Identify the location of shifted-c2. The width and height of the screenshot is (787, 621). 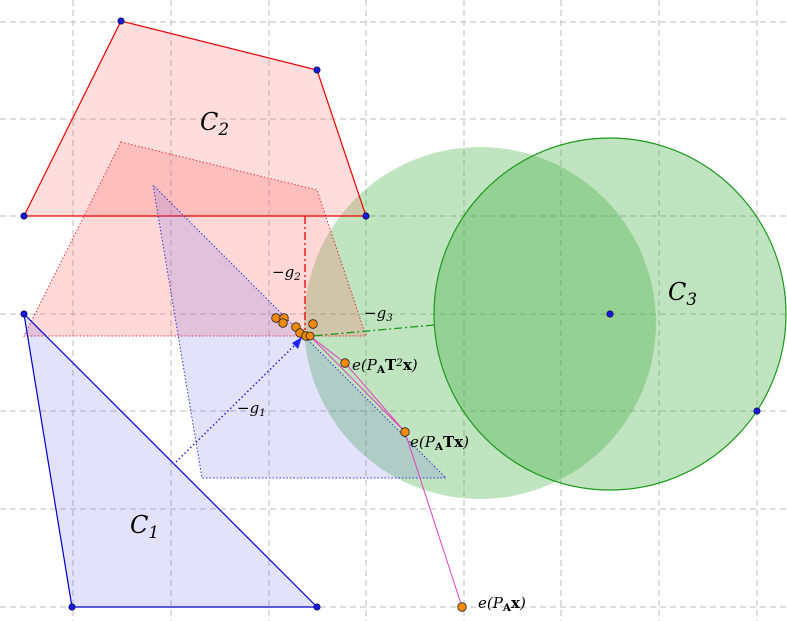
(195, 239).